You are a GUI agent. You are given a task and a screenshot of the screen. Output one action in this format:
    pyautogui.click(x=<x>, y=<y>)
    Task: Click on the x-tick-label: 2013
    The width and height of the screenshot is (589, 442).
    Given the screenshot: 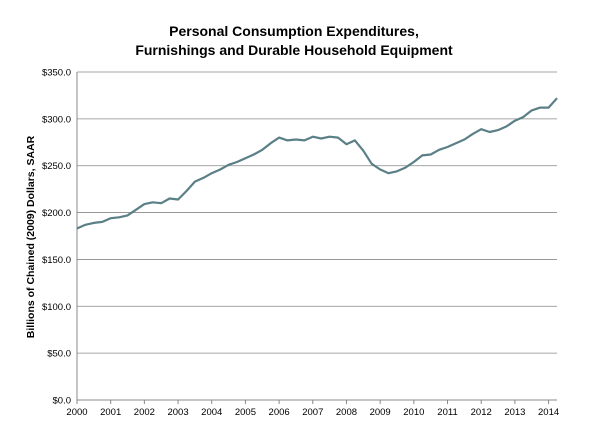 What is the action you would take?
    pyautogui.click(x=514, y=412)
    